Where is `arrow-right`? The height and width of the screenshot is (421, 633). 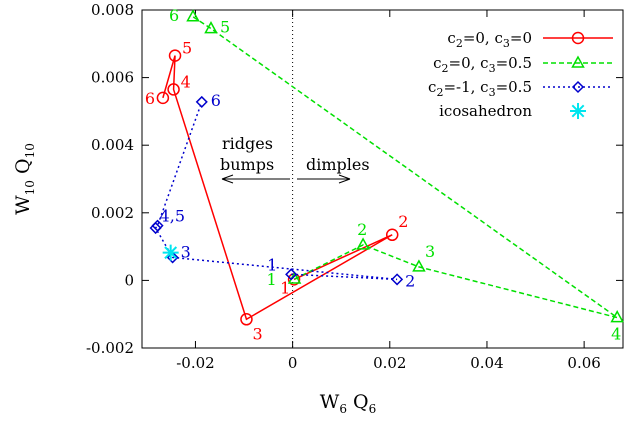 arrow-right is located at coordinates (324, 179).